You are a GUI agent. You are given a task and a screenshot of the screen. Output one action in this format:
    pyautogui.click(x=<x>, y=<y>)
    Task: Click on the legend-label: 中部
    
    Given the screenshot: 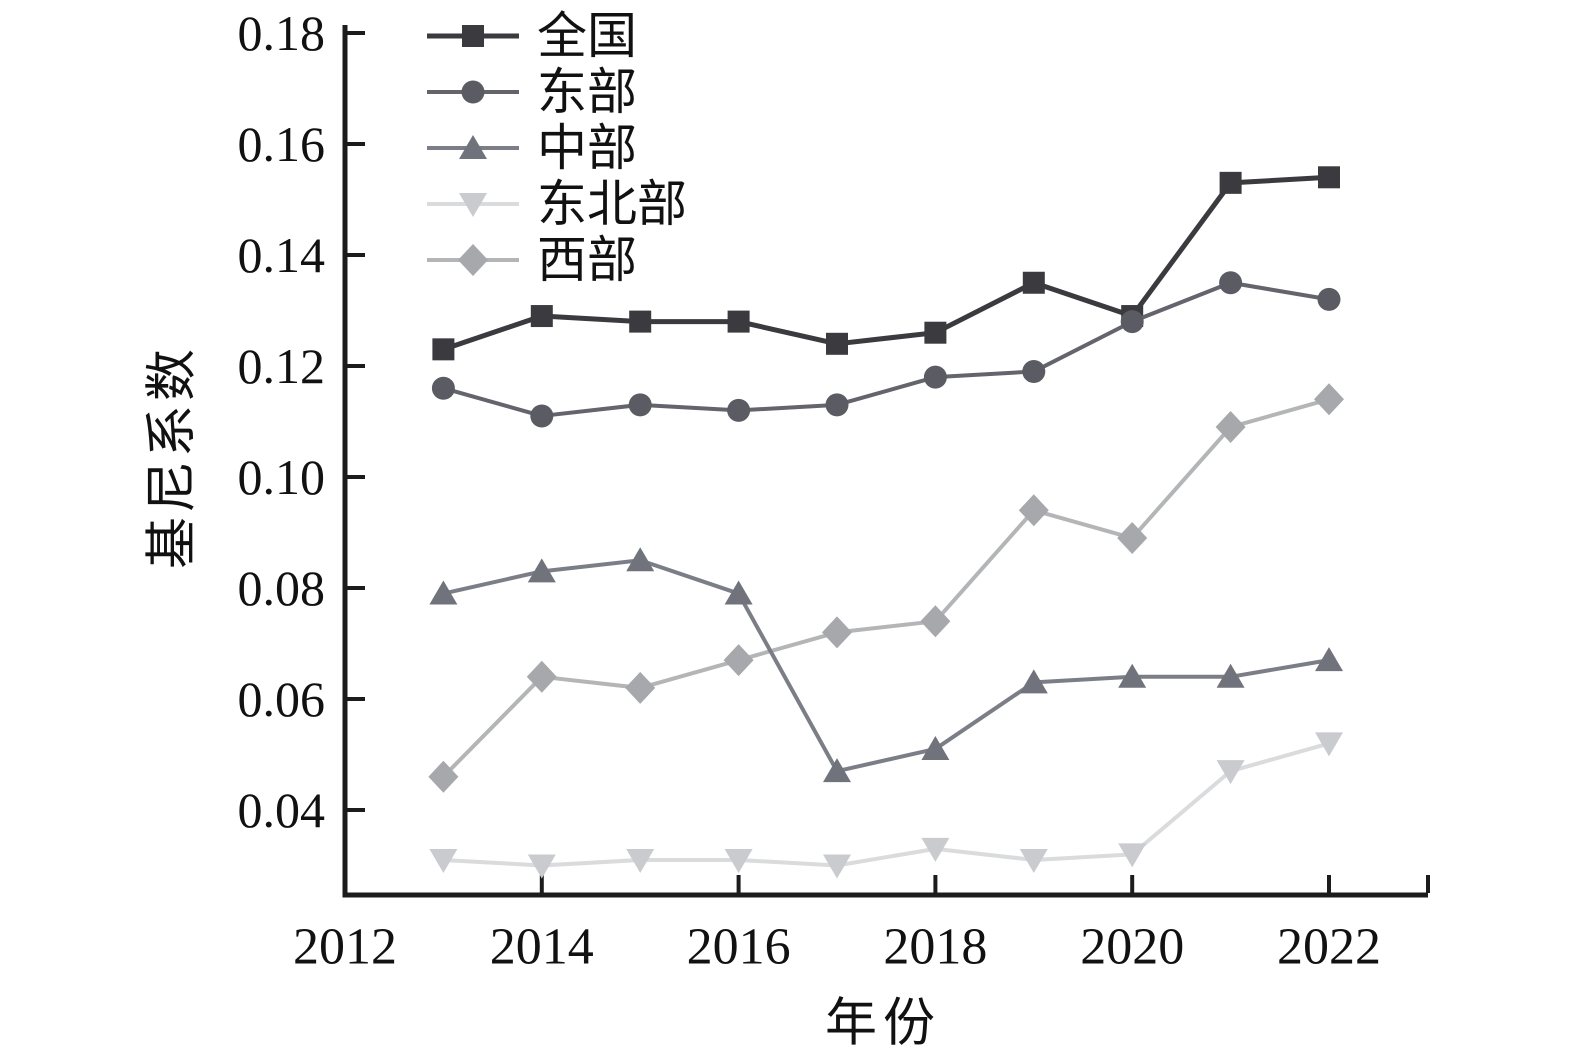 What is the action you would take?
    pyautogui.click(x=587, y=148)
    